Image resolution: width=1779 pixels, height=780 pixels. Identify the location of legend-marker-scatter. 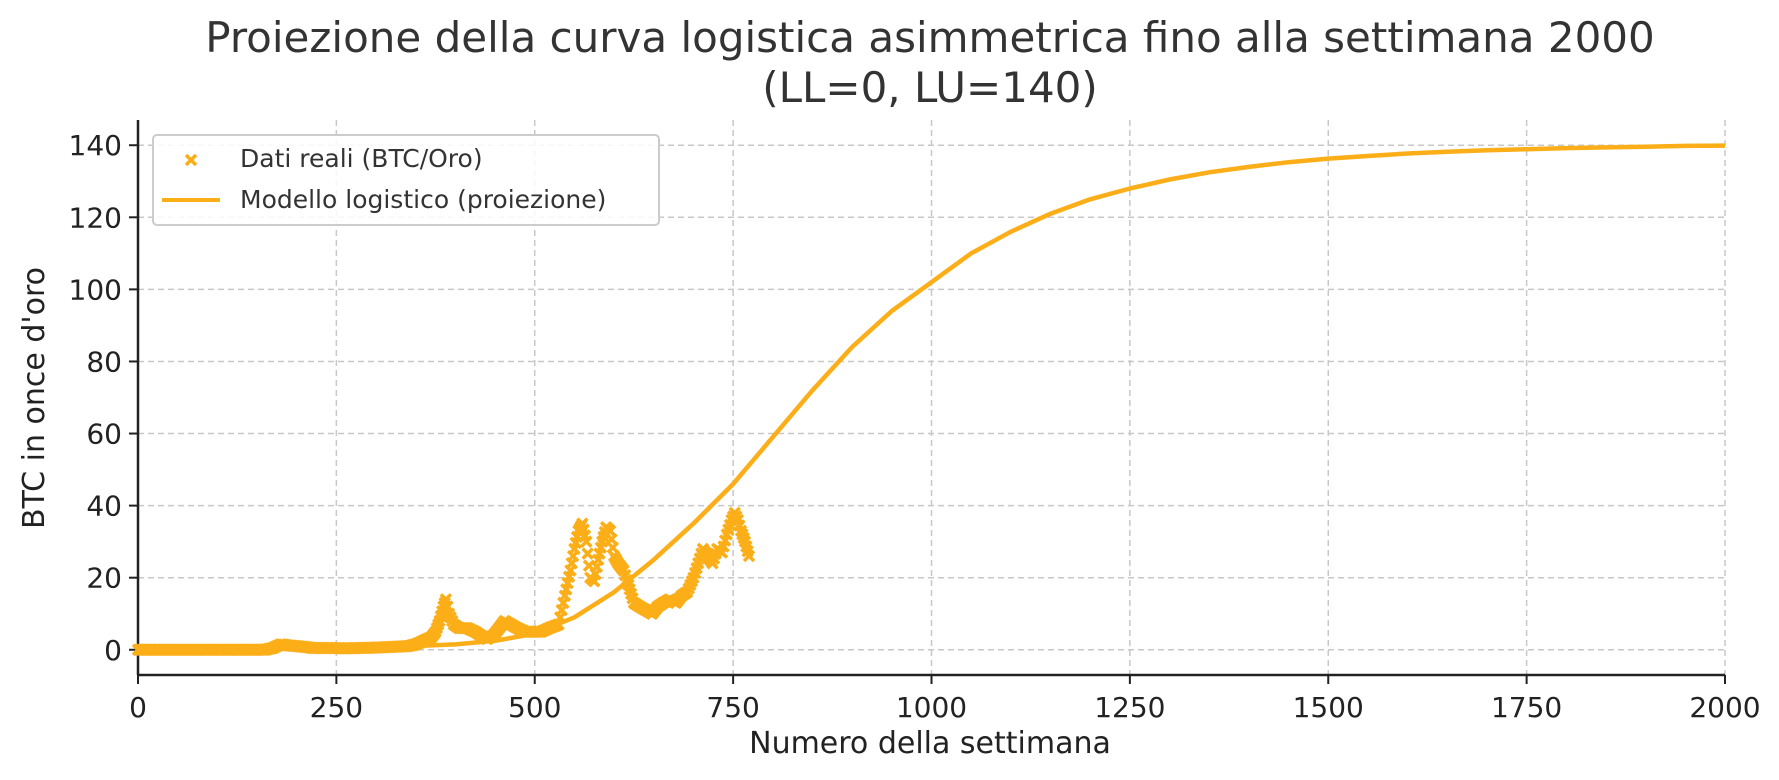
(191, 160).